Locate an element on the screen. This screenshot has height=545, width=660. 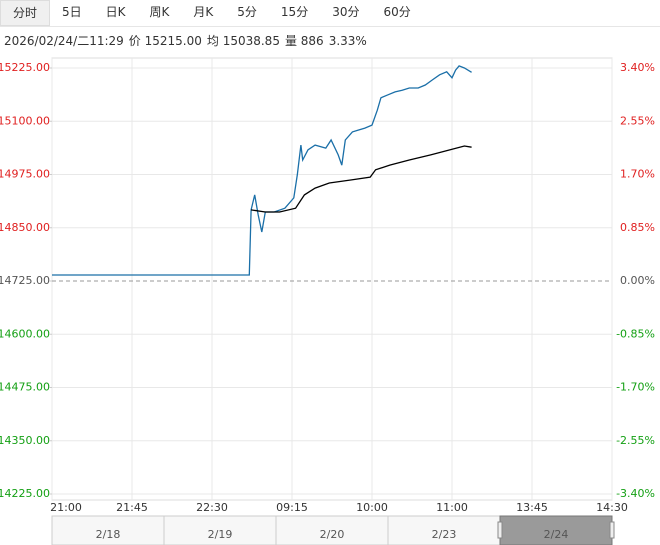
y-tick-label: 15225.00 is located at coordinates (25, 67).